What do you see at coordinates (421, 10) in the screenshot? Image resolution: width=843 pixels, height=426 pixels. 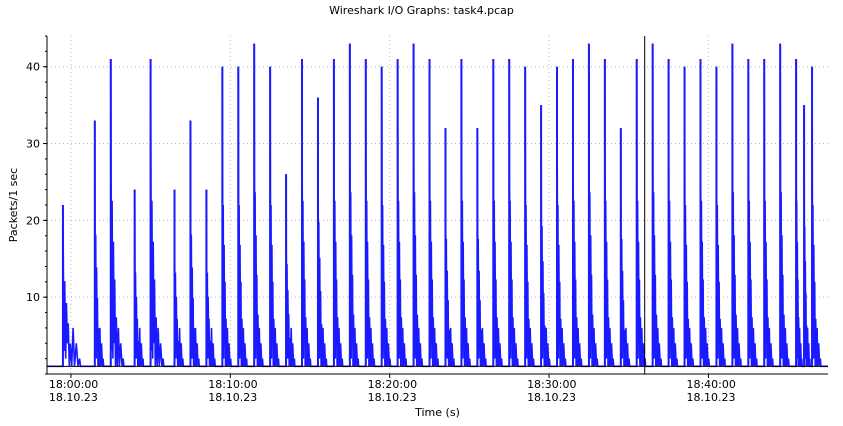 I see `page-title: Wireshark I/O Graphs: task4.pcap` at bounding box center [421, 10].